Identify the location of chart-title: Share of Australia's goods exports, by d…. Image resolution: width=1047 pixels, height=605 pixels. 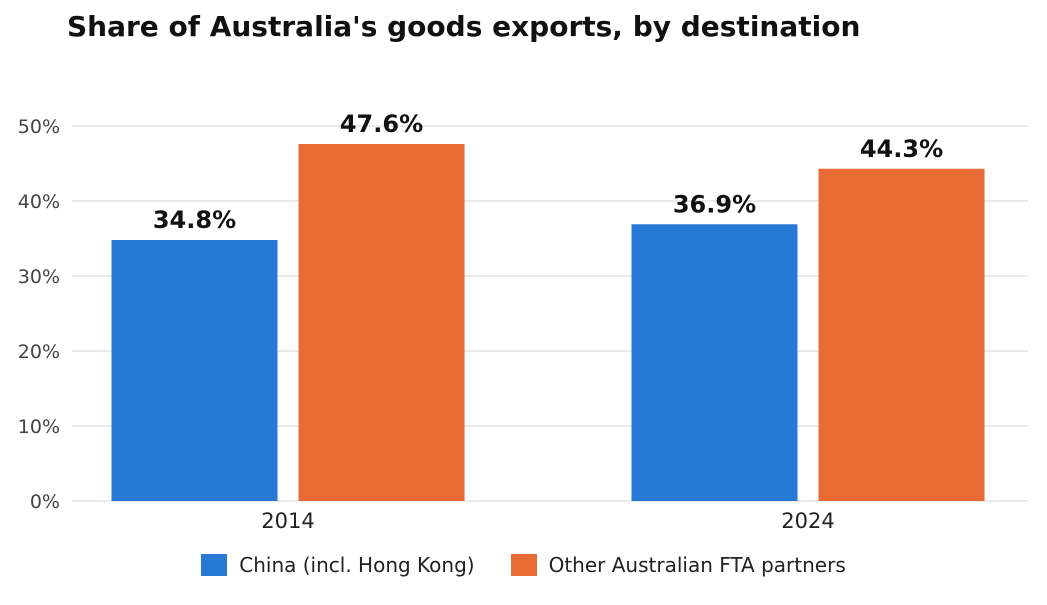
(464, 26).